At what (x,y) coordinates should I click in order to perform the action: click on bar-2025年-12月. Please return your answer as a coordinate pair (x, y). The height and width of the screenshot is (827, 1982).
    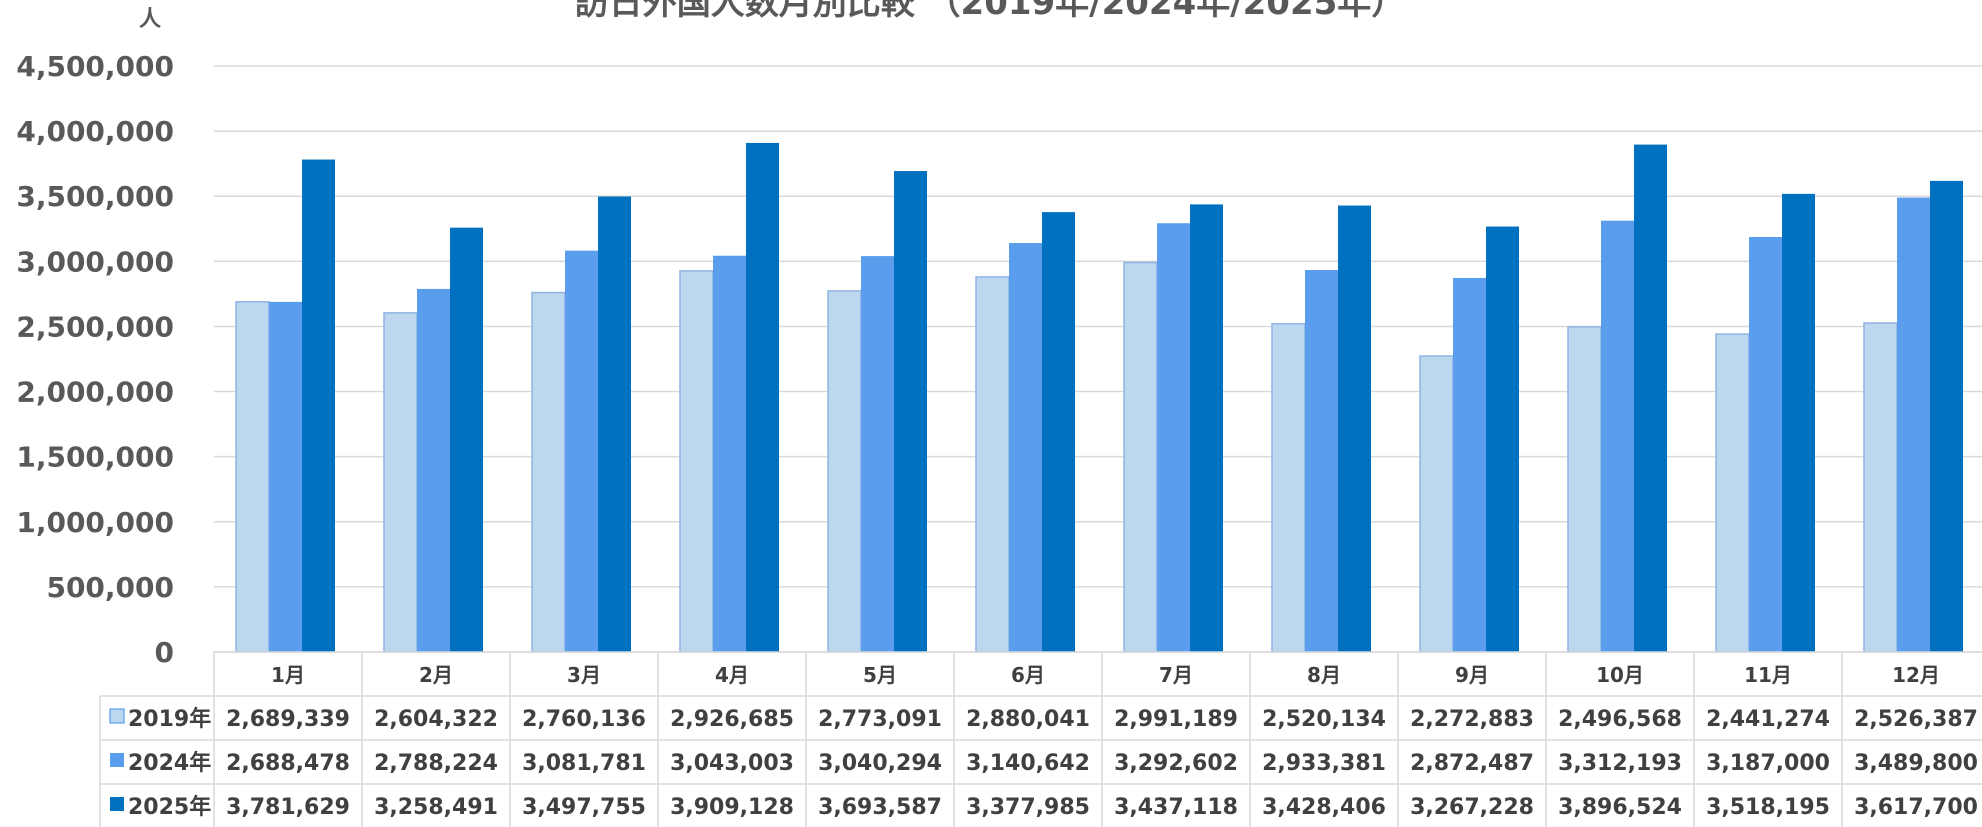
    Looking at the image, I should click on (1946, 416).